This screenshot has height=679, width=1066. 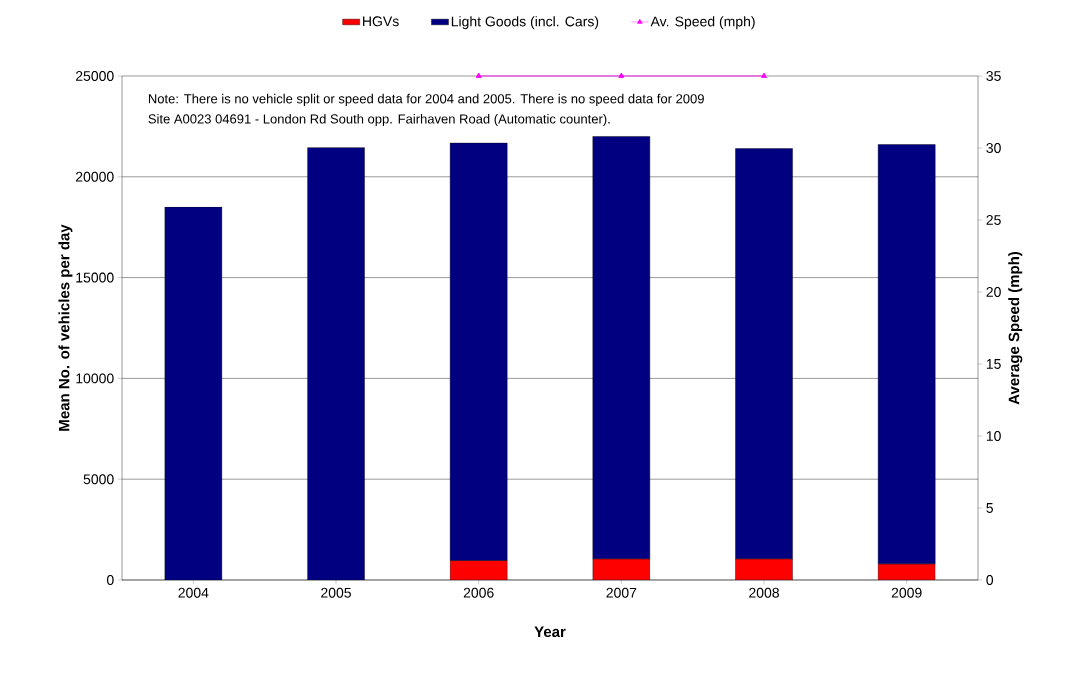 I want to click on legend-label: Light Goods (incl. Cars), so click(x=525, y=23).